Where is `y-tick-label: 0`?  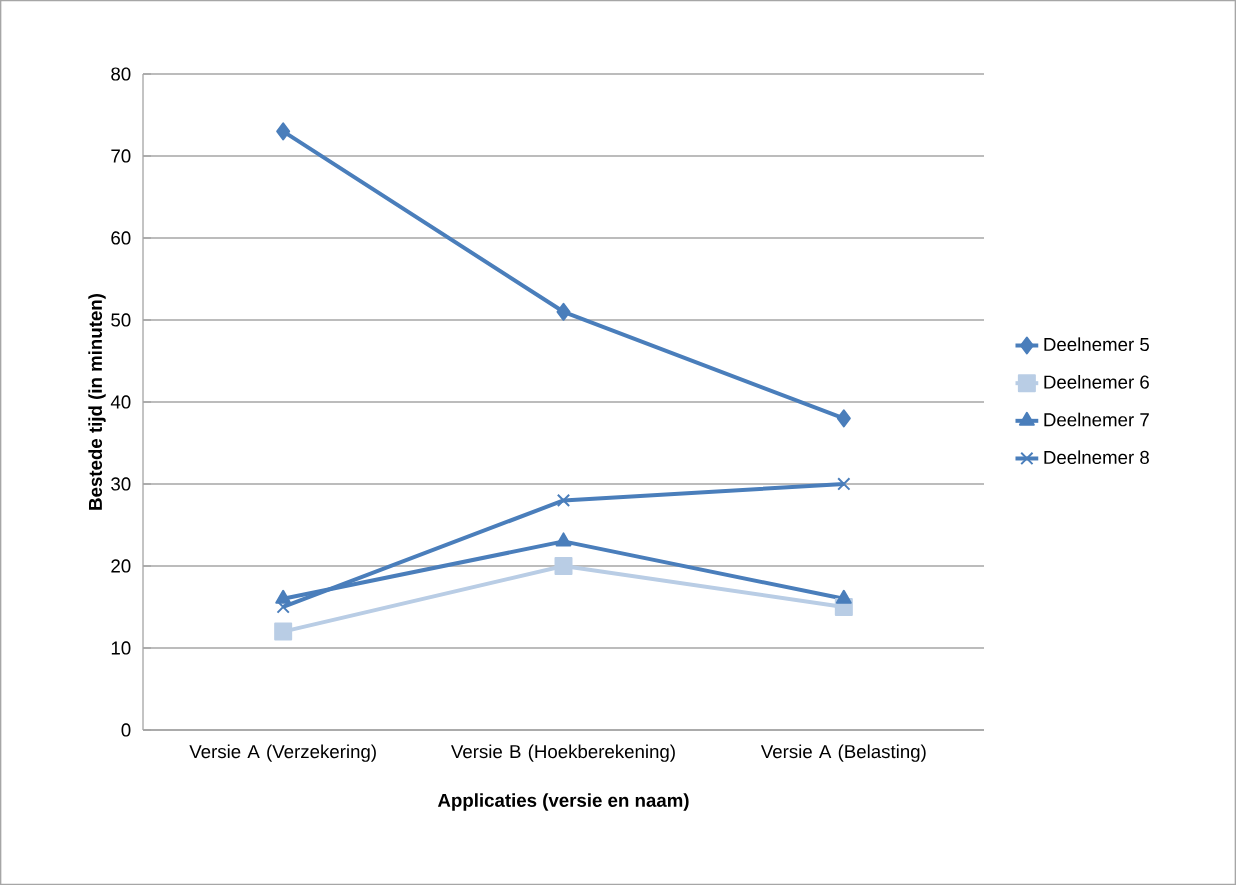 y-tick-label: 0 is located at coordinates (126, 730).